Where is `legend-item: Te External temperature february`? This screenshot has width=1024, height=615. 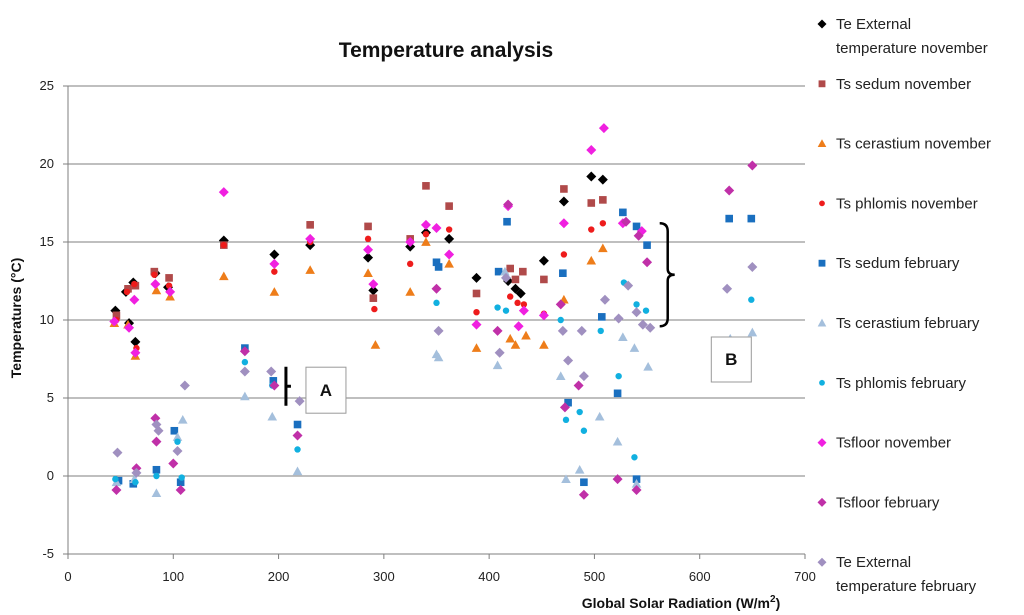 legend-item: Te External temperature february is located at coordinates (897, 574).